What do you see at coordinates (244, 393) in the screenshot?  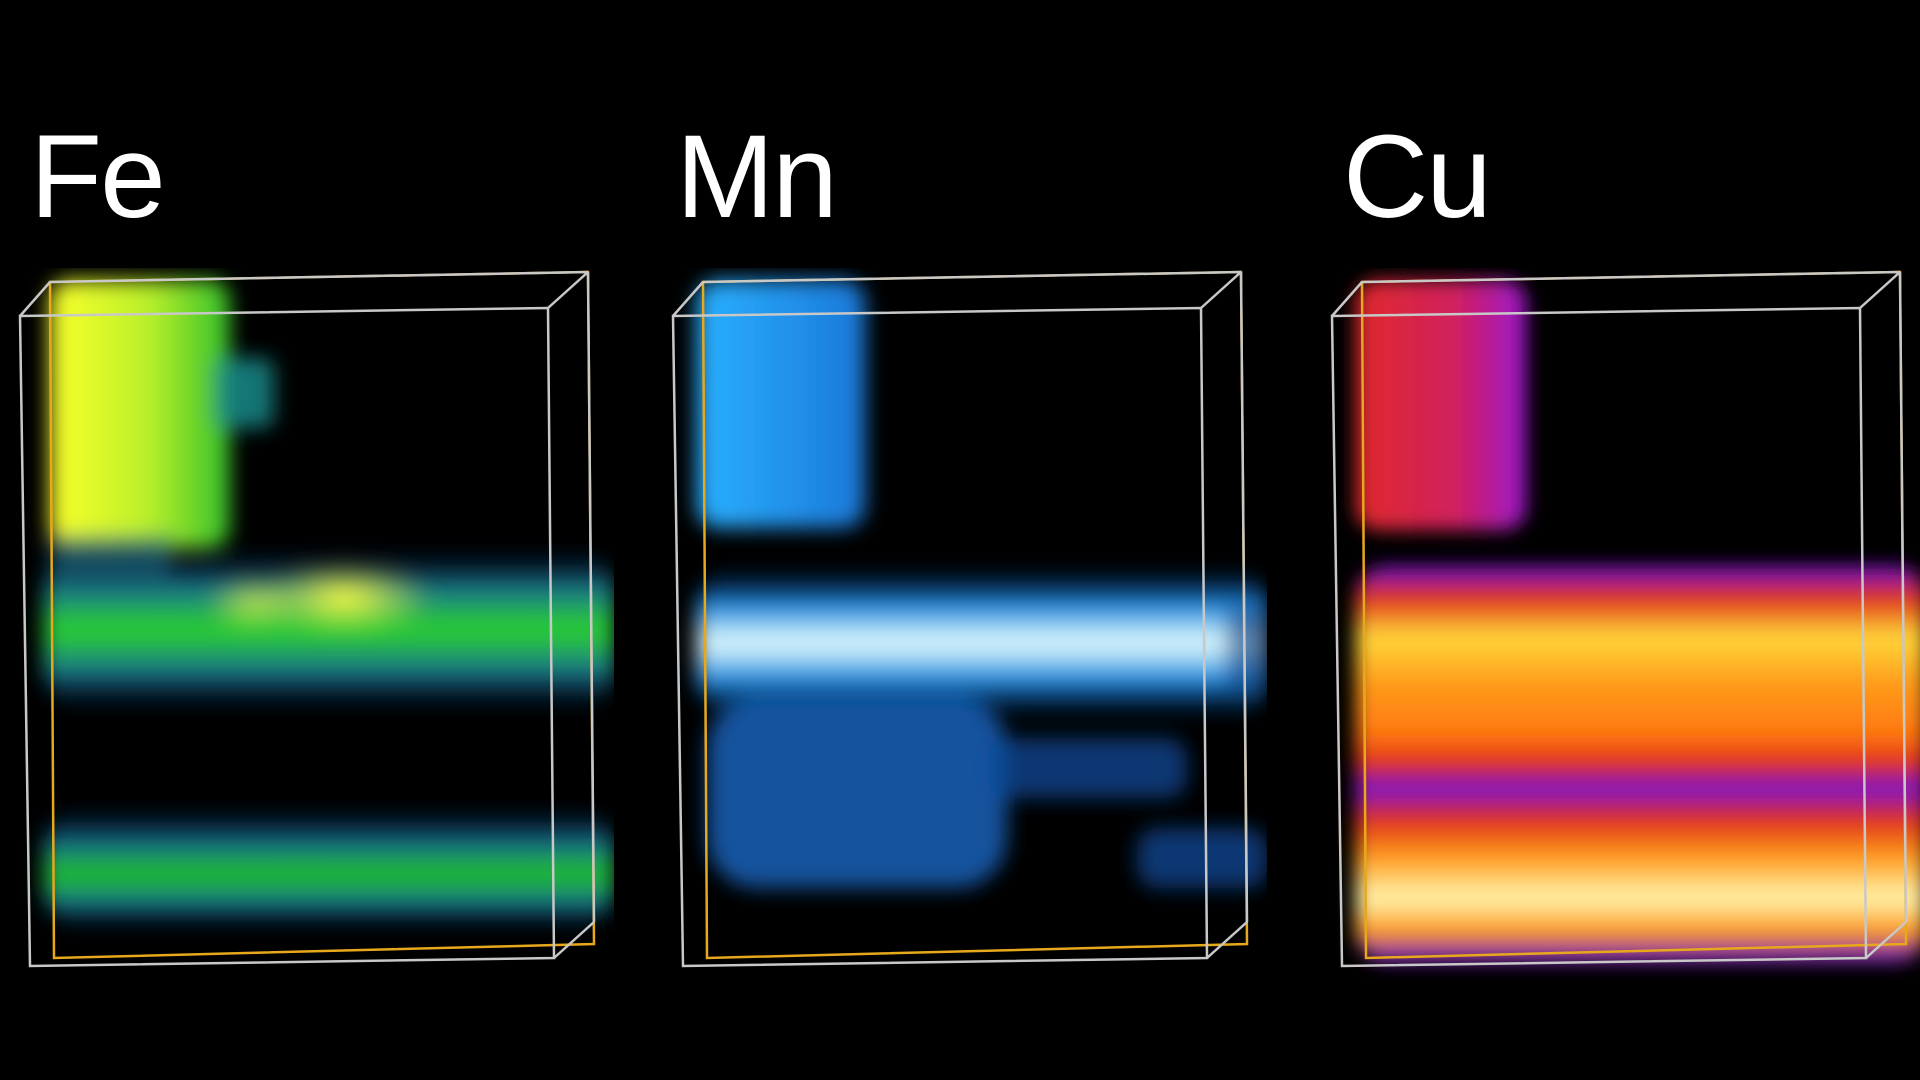 I see `fe-side-blob` at bounding box center [244, 393].